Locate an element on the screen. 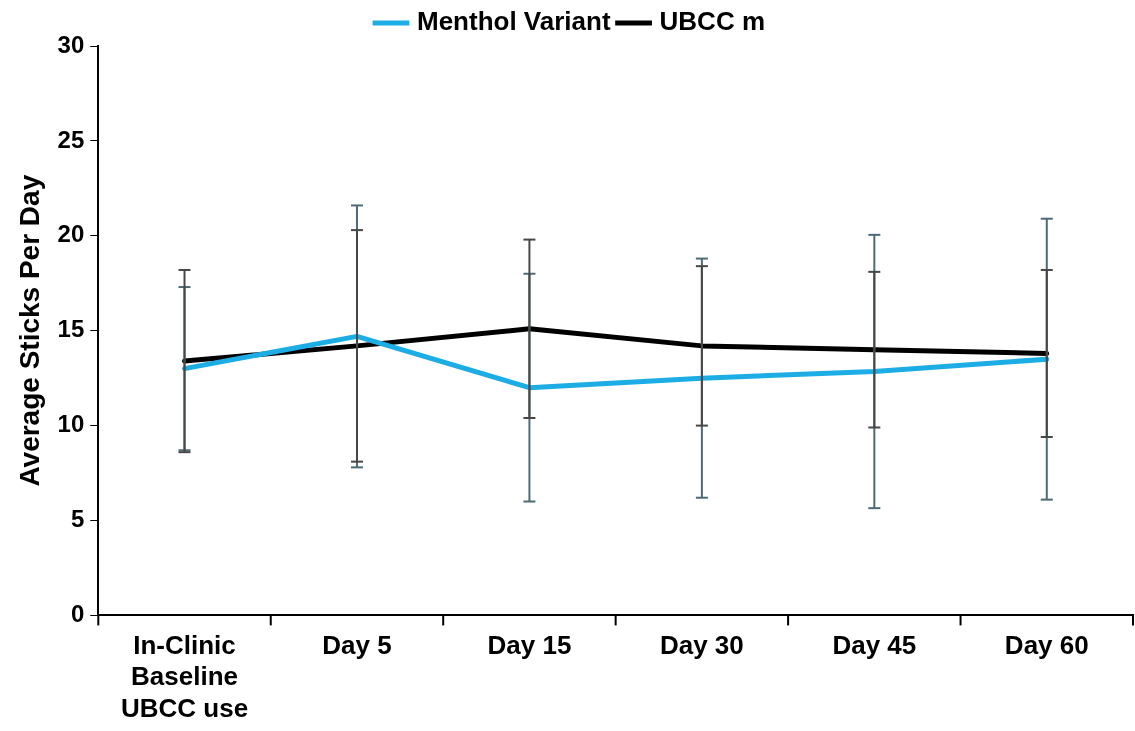 The image size is (1135, 731). x-tick-label: Day 45 is located at coordinates (874, 645).